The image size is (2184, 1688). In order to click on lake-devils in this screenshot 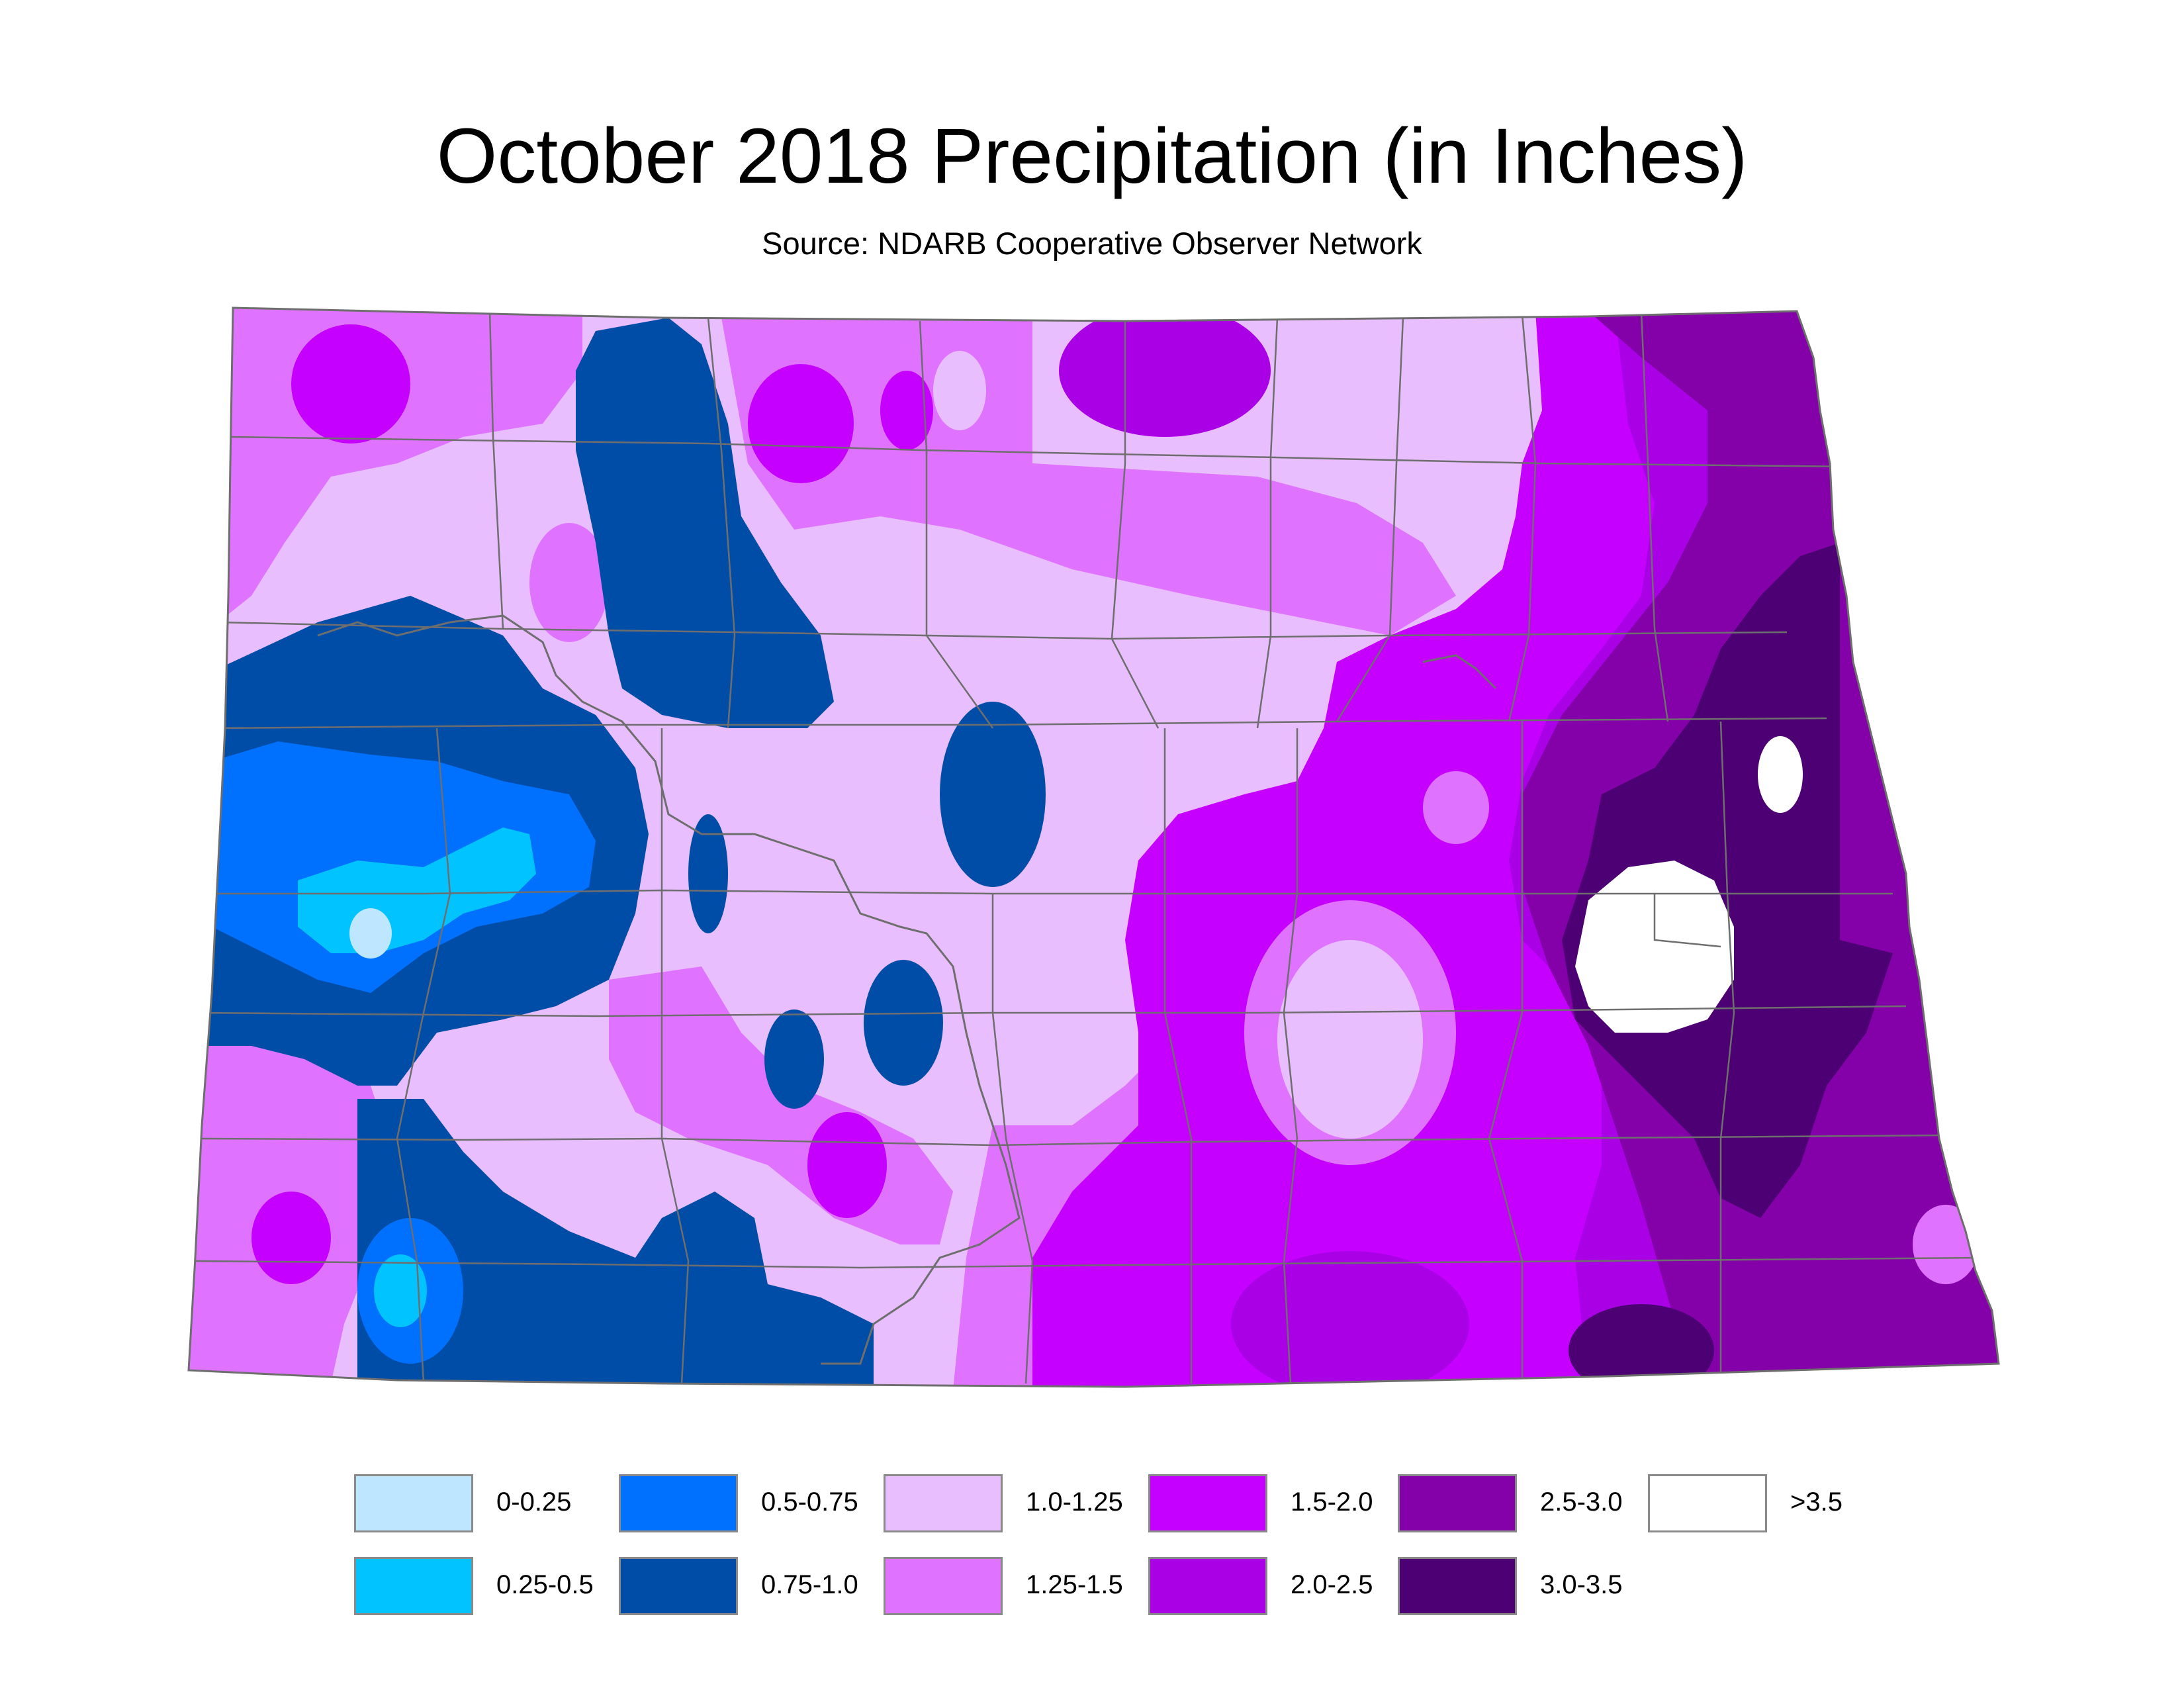, I will do `click(1459, 672)`.